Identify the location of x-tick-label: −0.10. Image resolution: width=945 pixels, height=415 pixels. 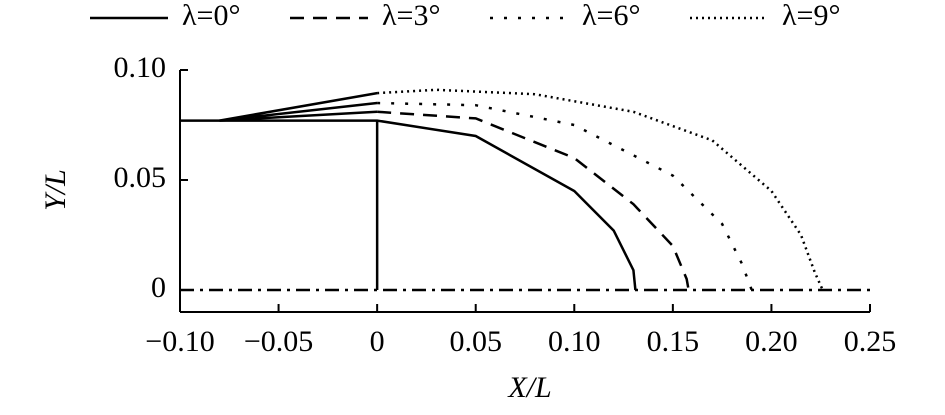
(179, 341).